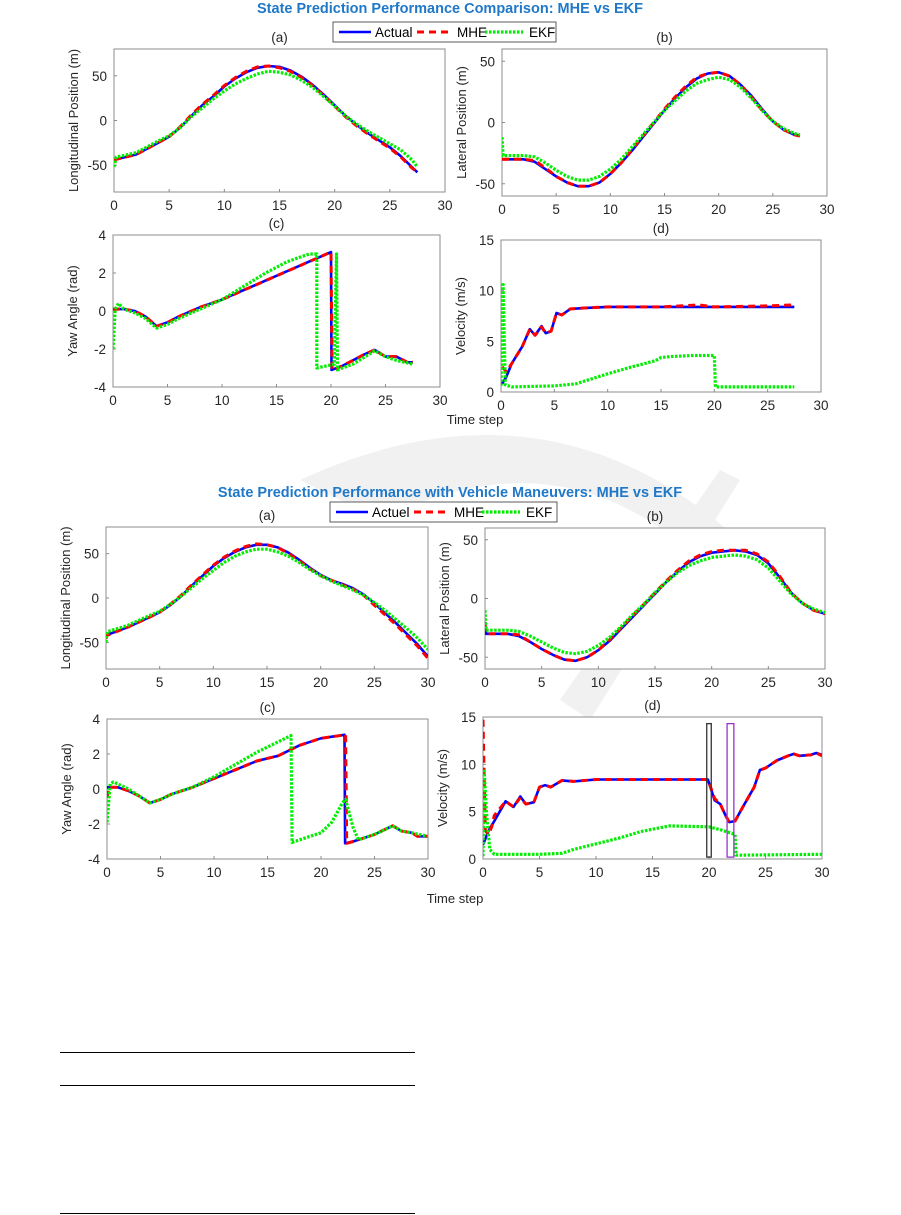 The image size is (901, 1215). I want to click on table-rule-header, so click(237, 1085).